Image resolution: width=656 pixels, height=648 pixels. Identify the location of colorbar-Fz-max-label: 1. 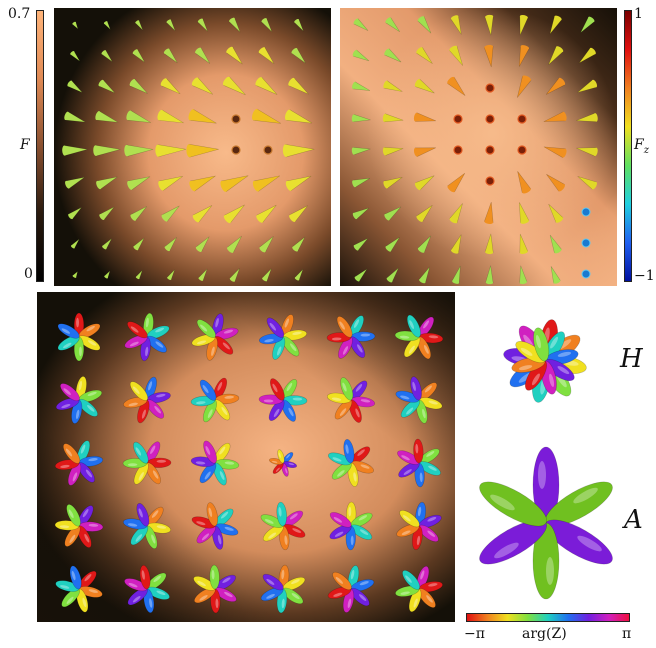
(638, 14).